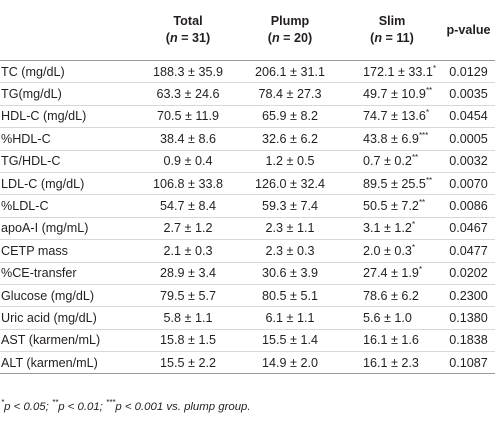 The height and width of the screenshot is (426, 495). Describe the element at coordinates (290, 184) in the screenshot. I see `plump-cell: 126.0 ± 32.4` at that location.